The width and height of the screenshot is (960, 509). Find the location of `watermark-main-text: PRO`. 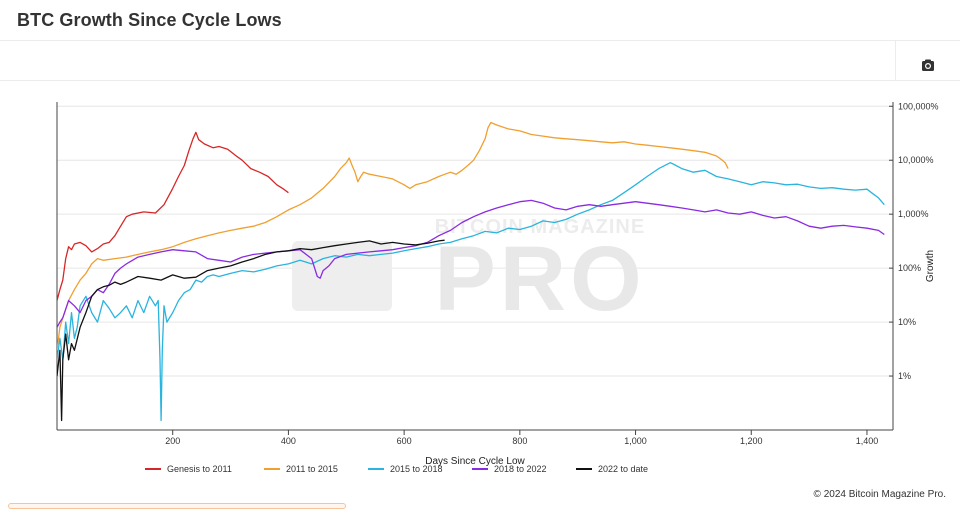

watermark-main-text: PRO is located at coordinates (539, 279).